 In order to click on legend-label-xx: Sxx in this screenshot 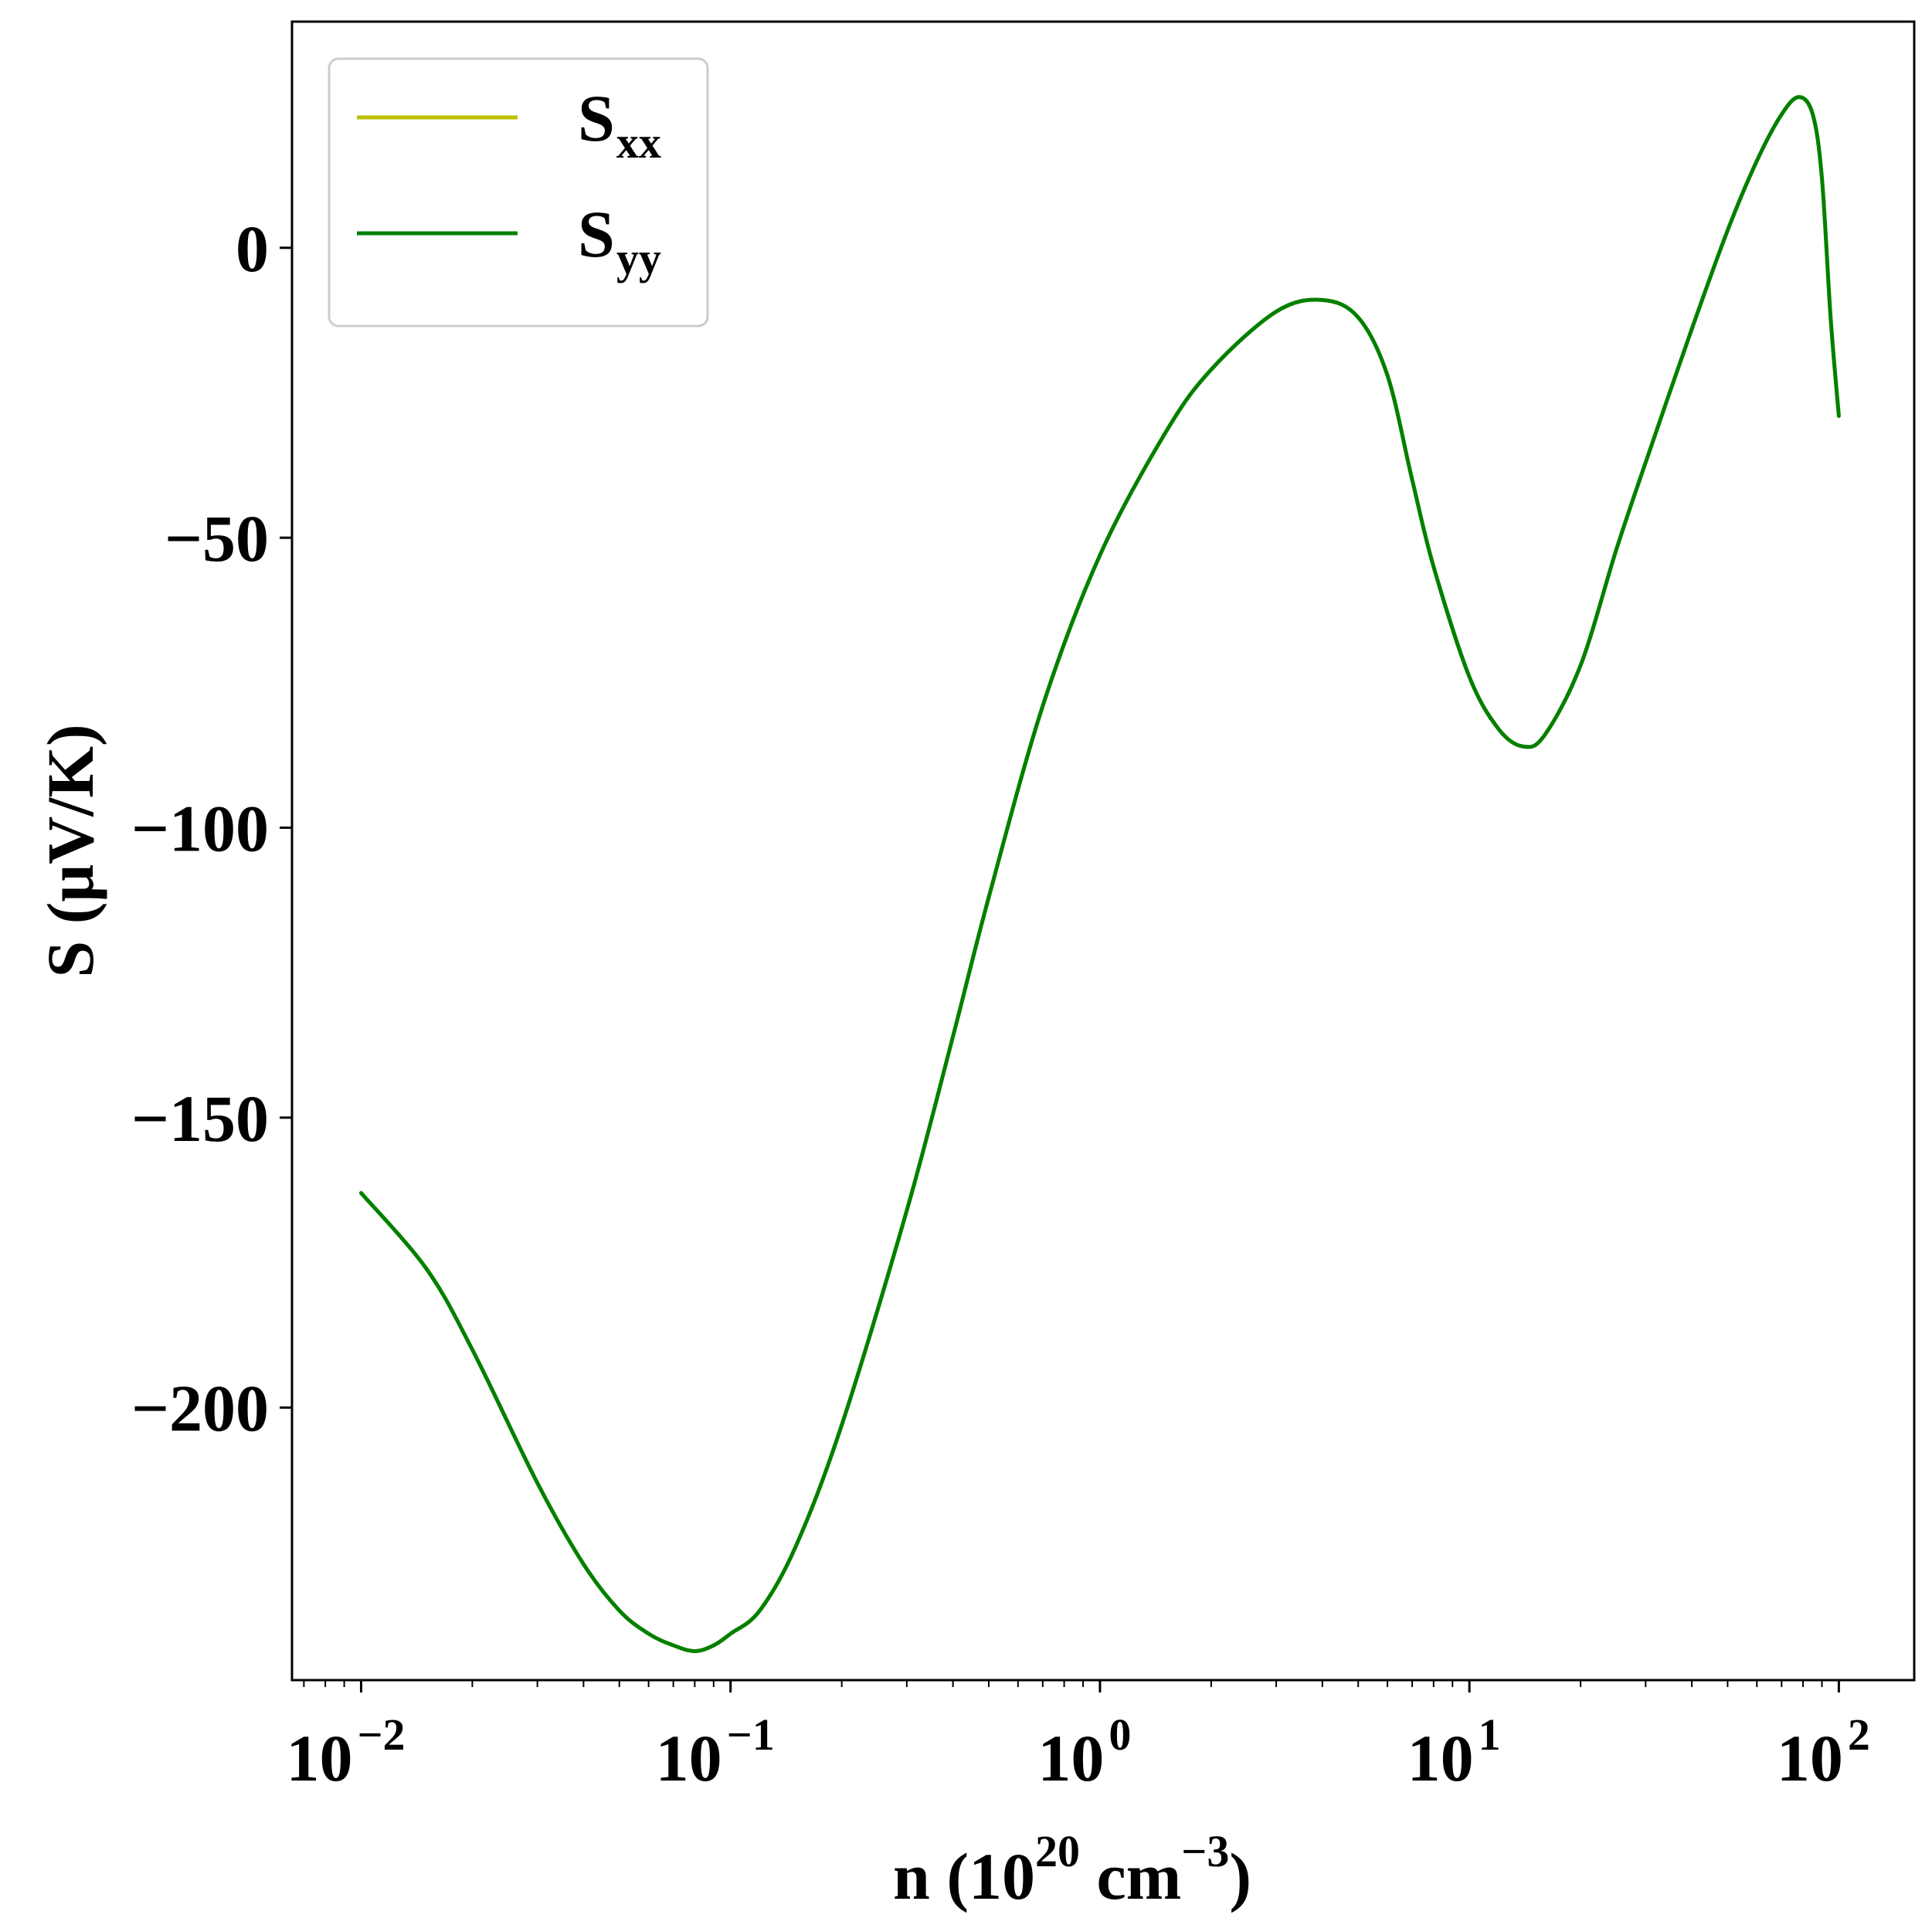, I will do `click(619, 124)`.